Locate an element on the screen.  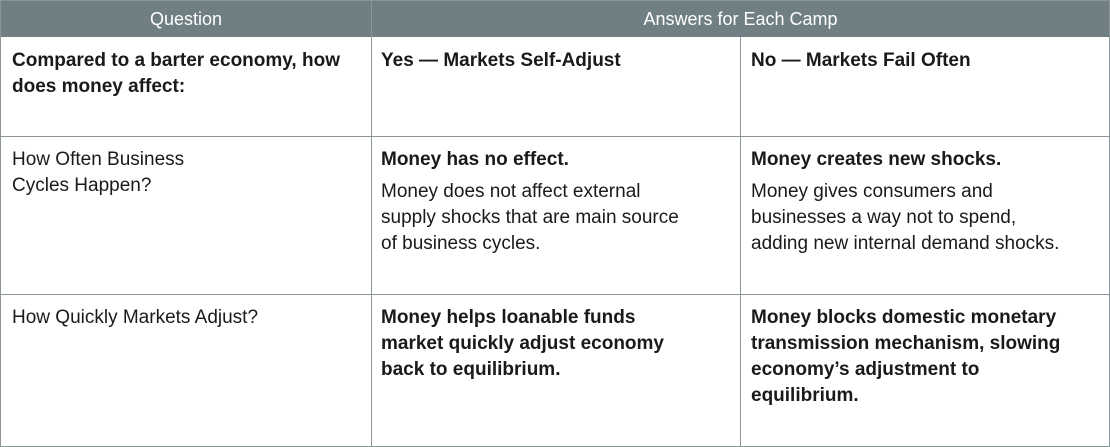
row2-yes-title: Money has no effect. is located at coordinates (475, 159).